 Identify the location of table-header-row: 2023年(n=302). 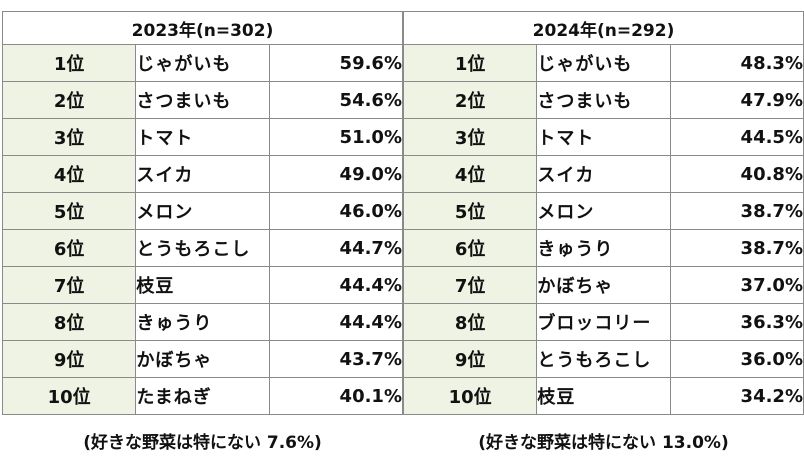
(202, 28).